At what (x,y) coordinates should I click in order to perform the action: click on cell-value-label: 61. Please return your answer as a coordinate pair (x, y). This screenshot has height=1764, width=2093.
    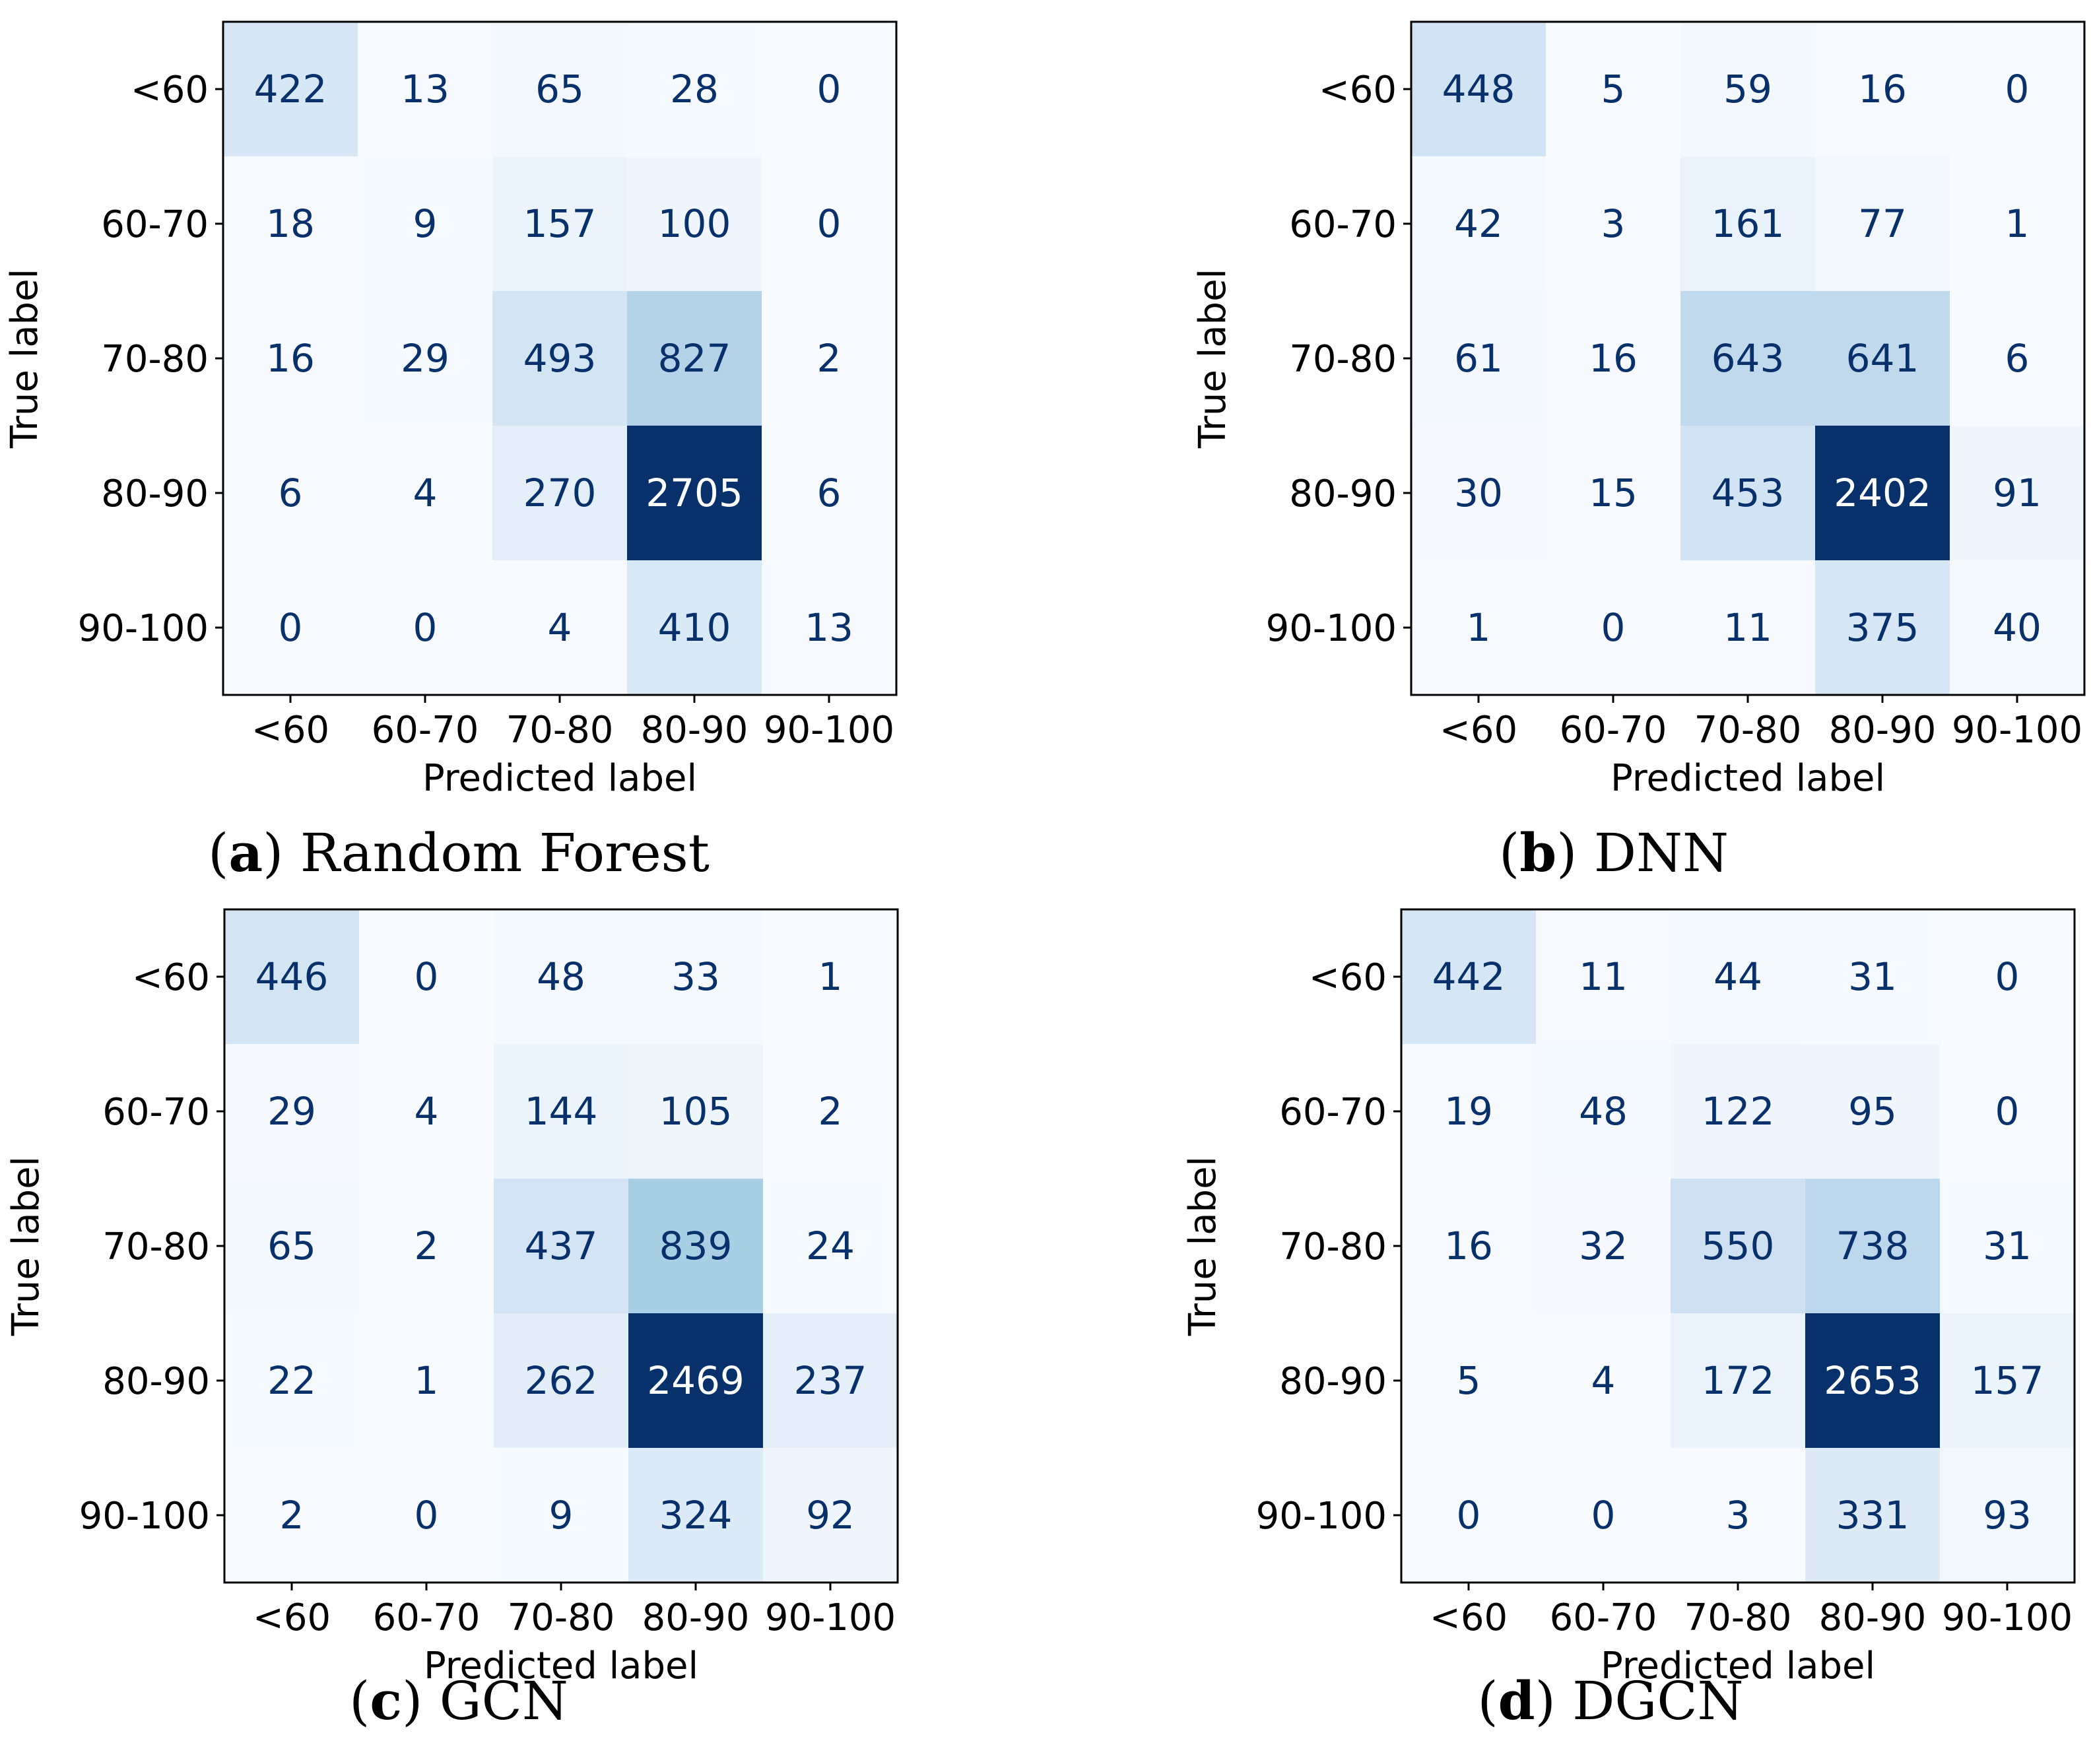
    Looking at the image, I should click on (1478, 358).